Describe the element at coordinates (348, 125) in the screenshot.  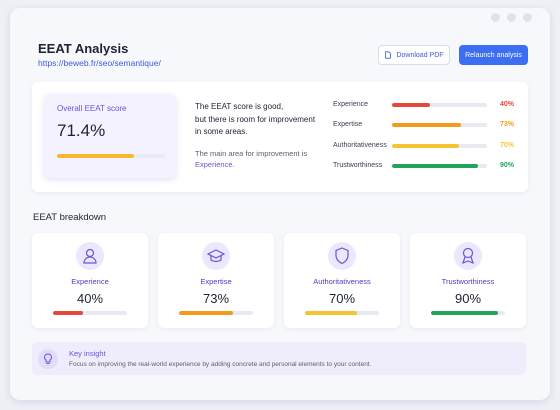
I see `metric-label: Expertise` at that location.